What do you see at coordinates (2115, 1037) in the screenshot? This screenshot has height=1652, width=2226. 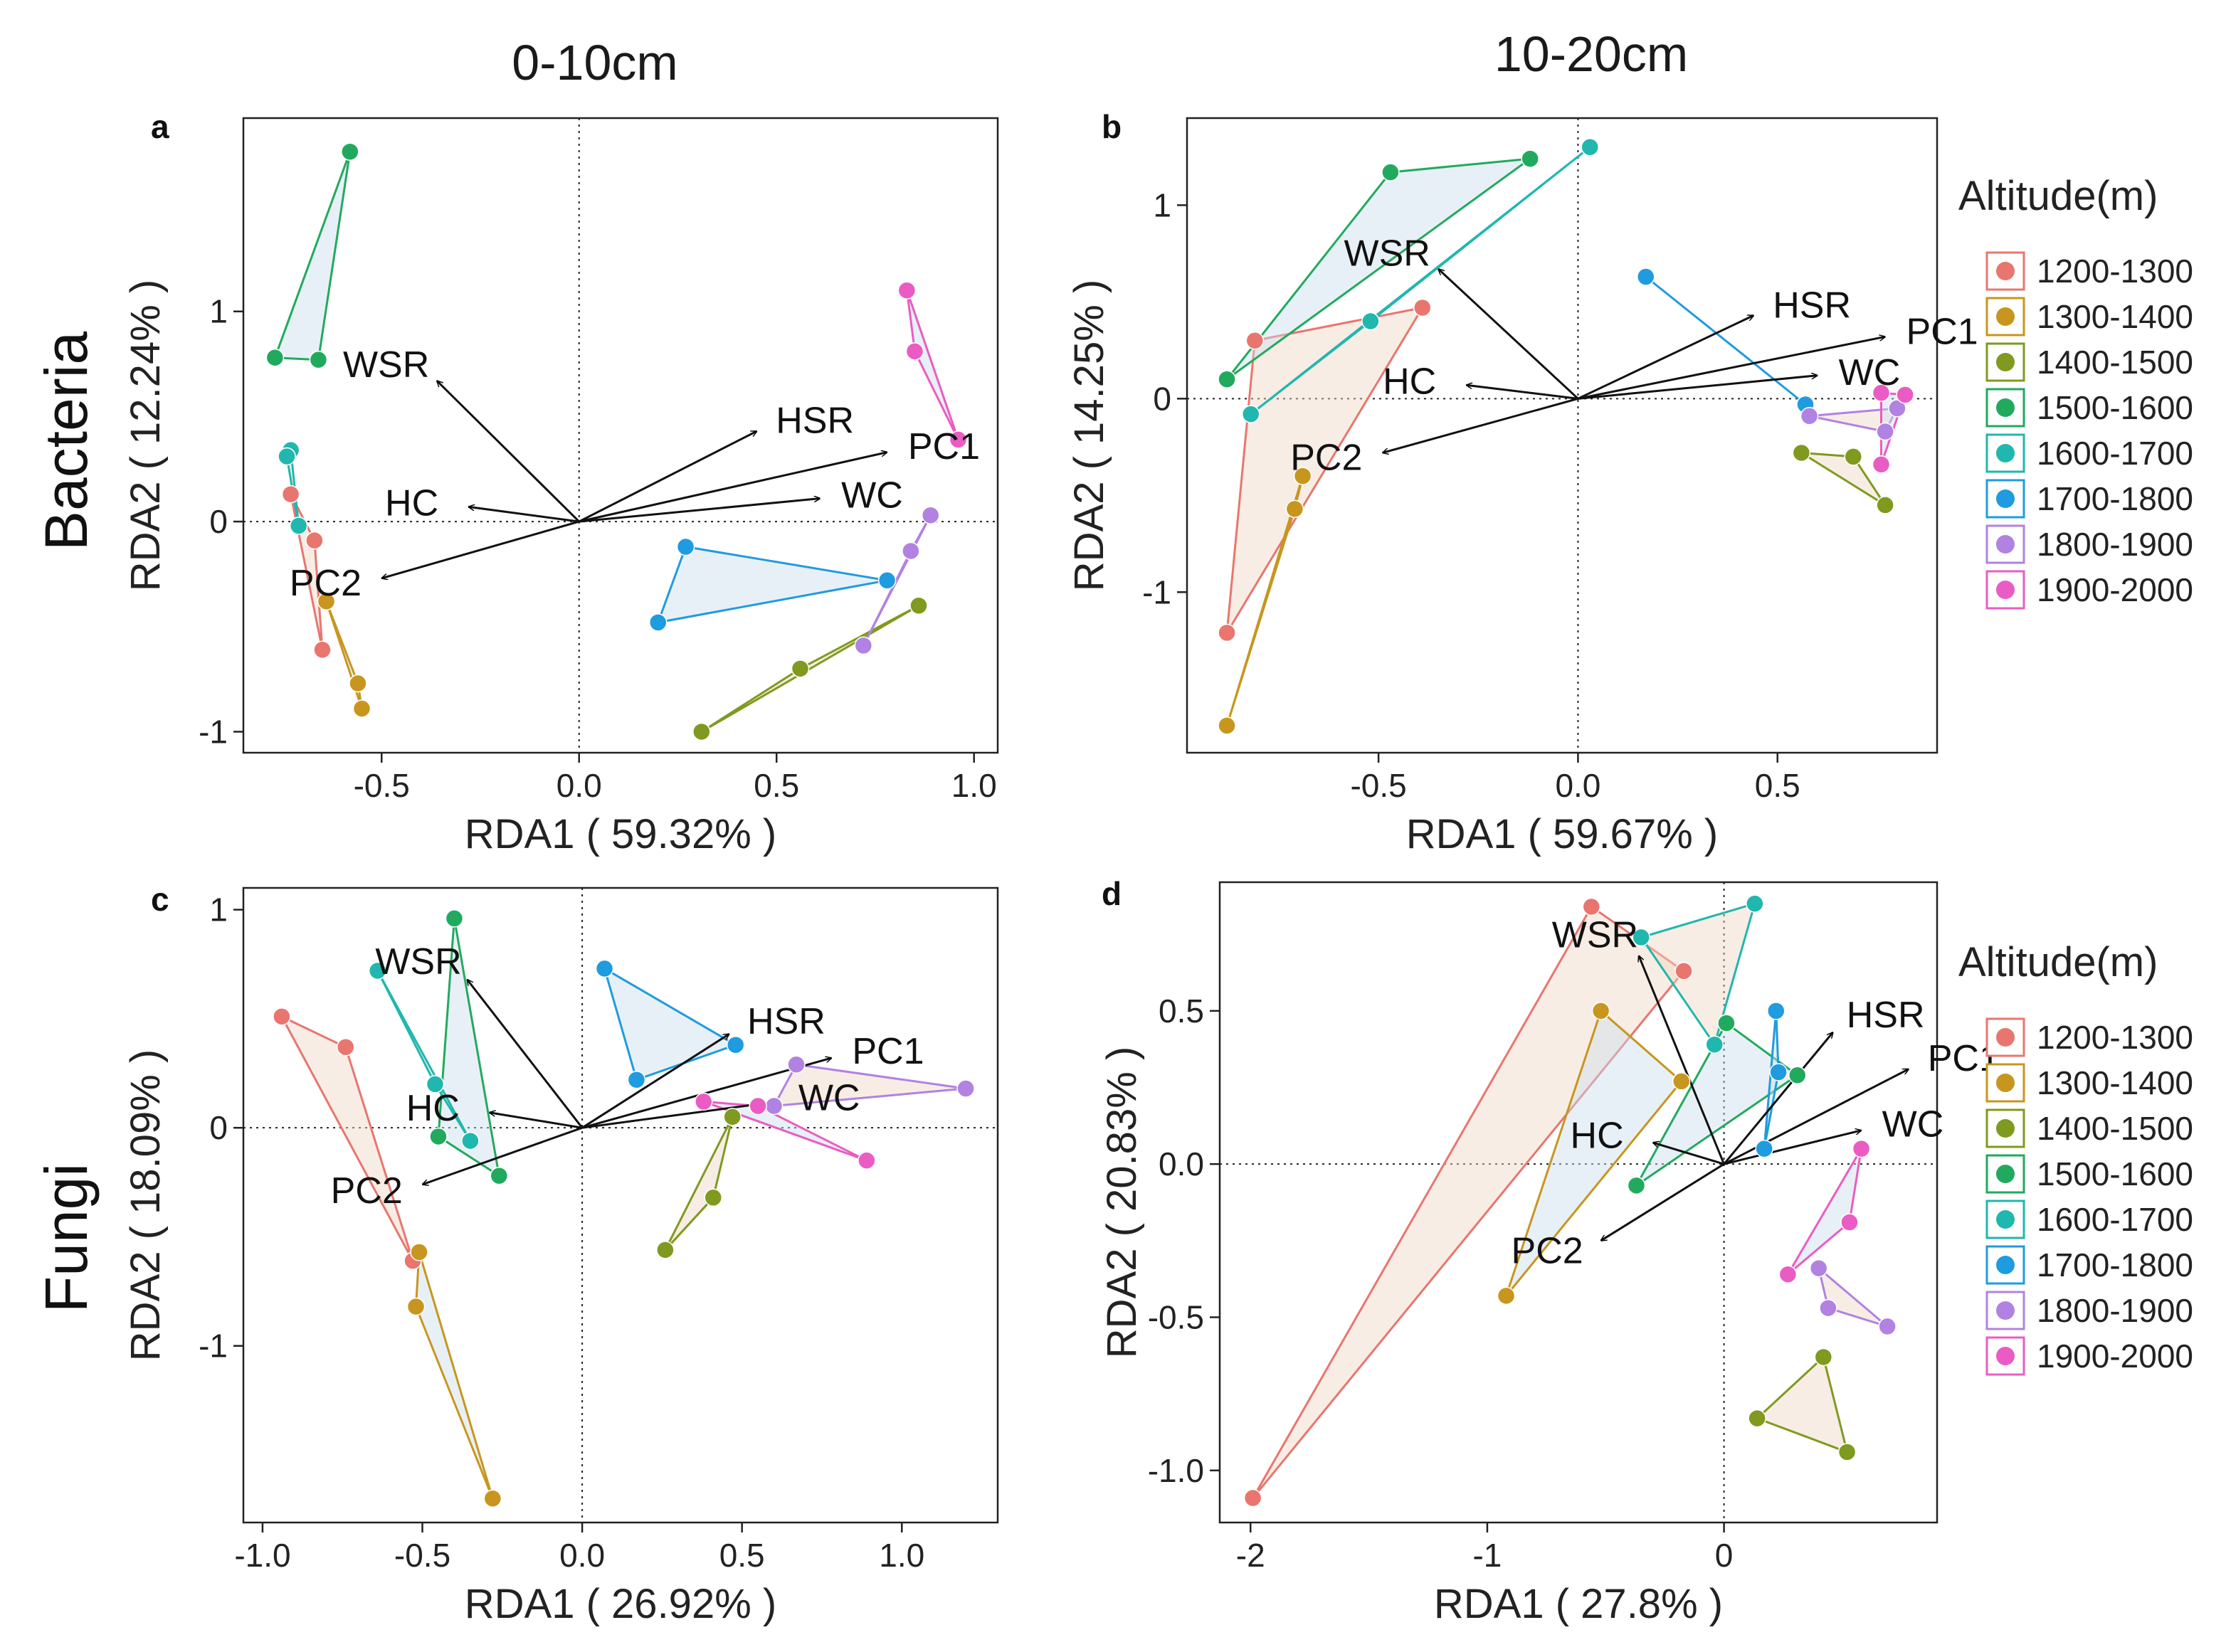 I see `legend-label: 1200-1300` at bounding box center [2115, 1037].